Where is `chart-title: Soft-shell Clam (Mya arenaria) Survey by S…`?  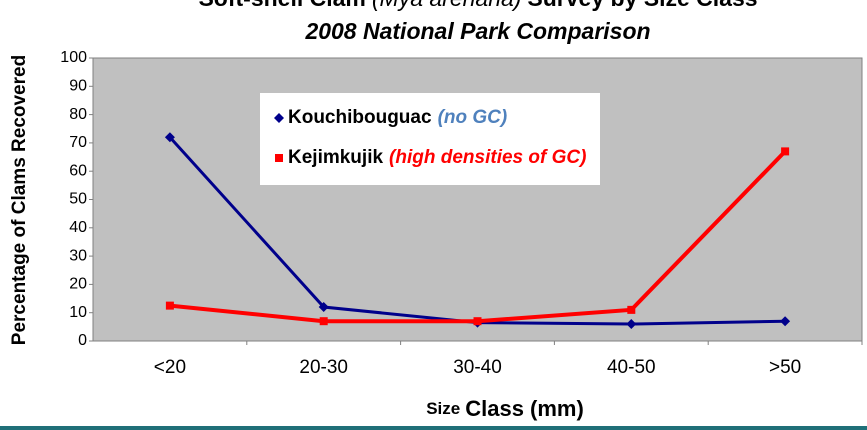
chart-title: Soft-shell Clam (Mya arenaria) Survey by S… is located at coordinates (477, 5).